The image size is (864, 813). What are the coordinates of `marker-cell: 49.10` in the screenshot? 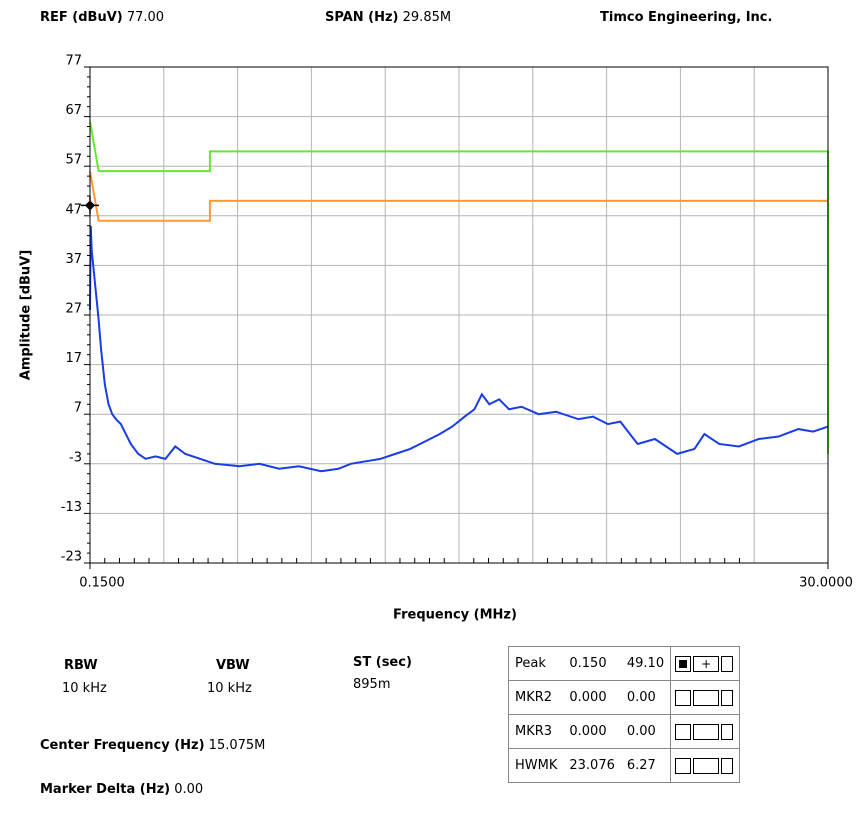 It's located at (646, 663).